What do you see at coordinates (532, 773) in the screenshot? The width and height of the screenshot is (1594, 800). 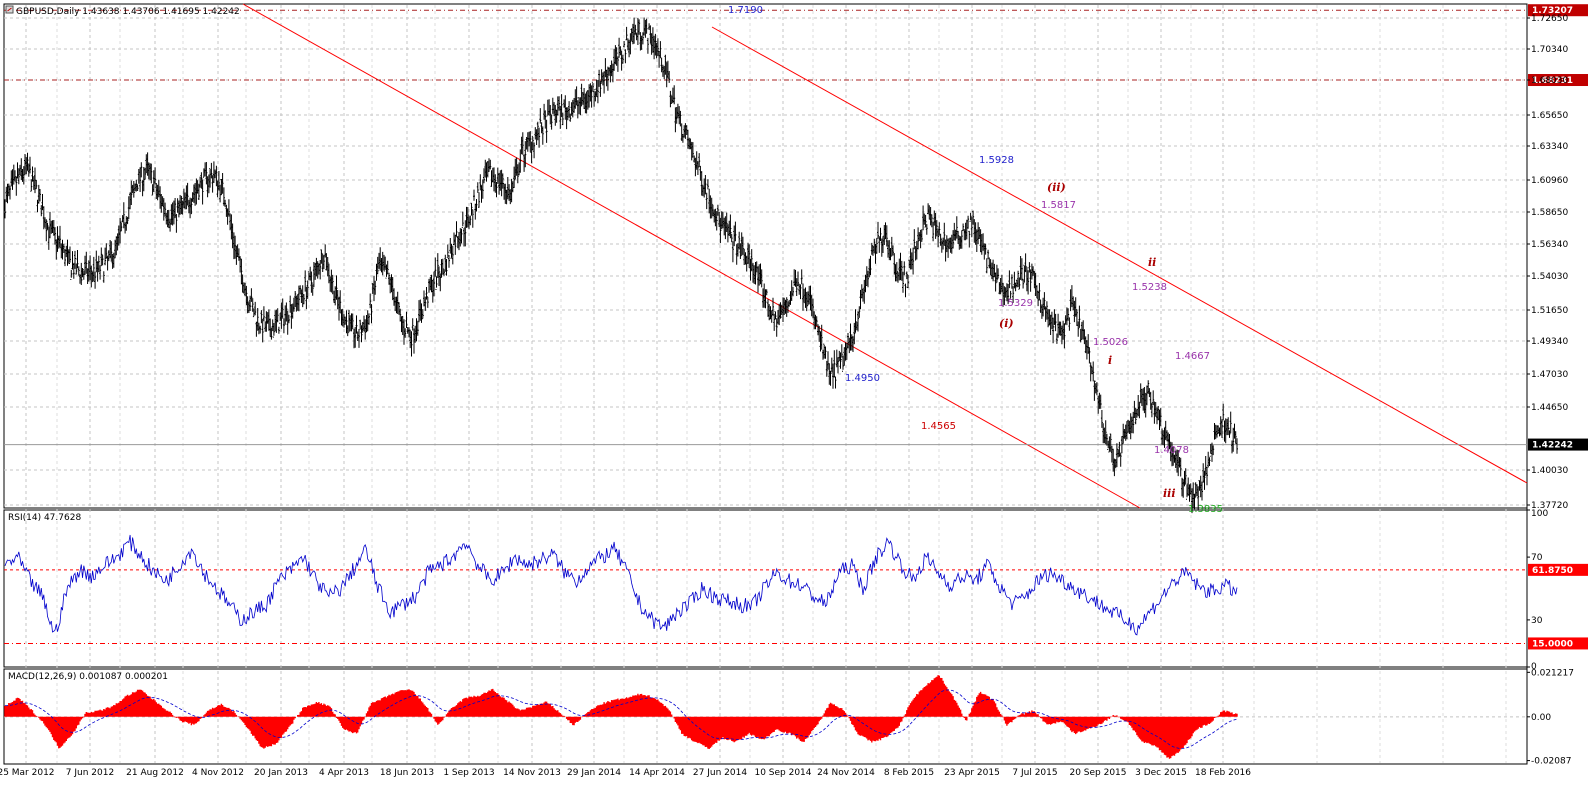 I see `date-tick-label: 14 Nov 2013` at bounding box center [532, 773].